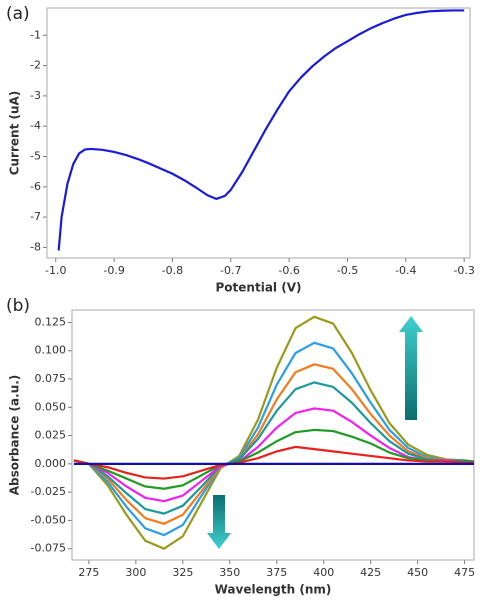 The image size is (480, 606). I want to click on y-tick-label: 0.000, so click(51, 463).